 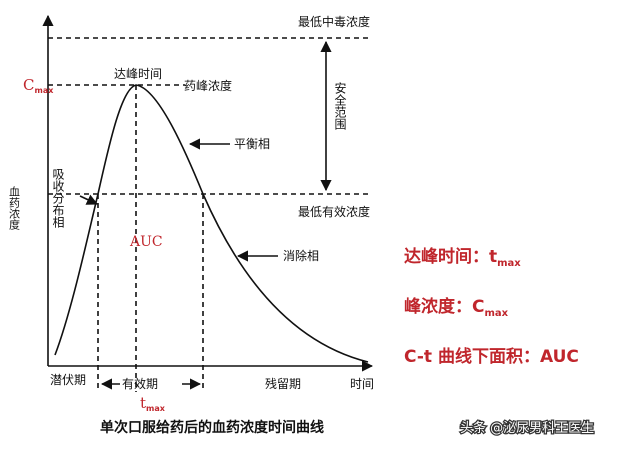 I want to click on min-toxic-label: 最低中毒浓度, so click(x=334, y=21).